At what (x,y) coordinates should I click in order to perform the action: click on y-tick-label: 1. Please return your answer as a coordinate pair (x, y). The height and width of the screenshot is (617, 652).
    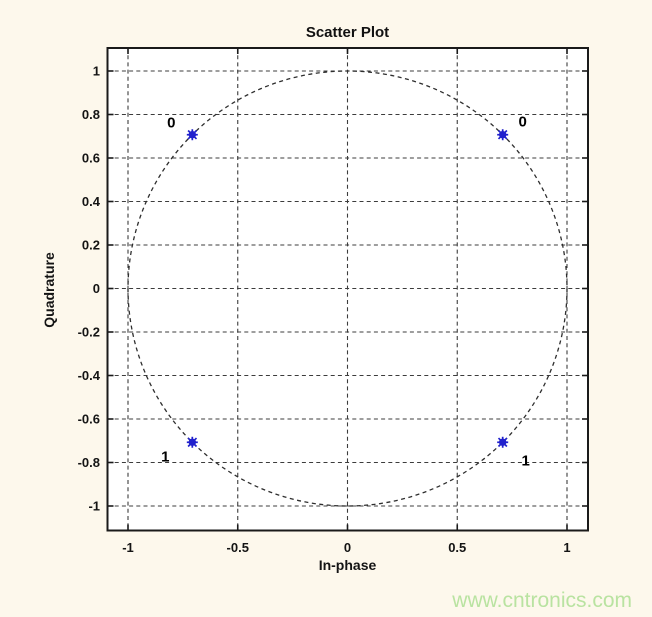
    Looking at the image, I should click on (96, 71).